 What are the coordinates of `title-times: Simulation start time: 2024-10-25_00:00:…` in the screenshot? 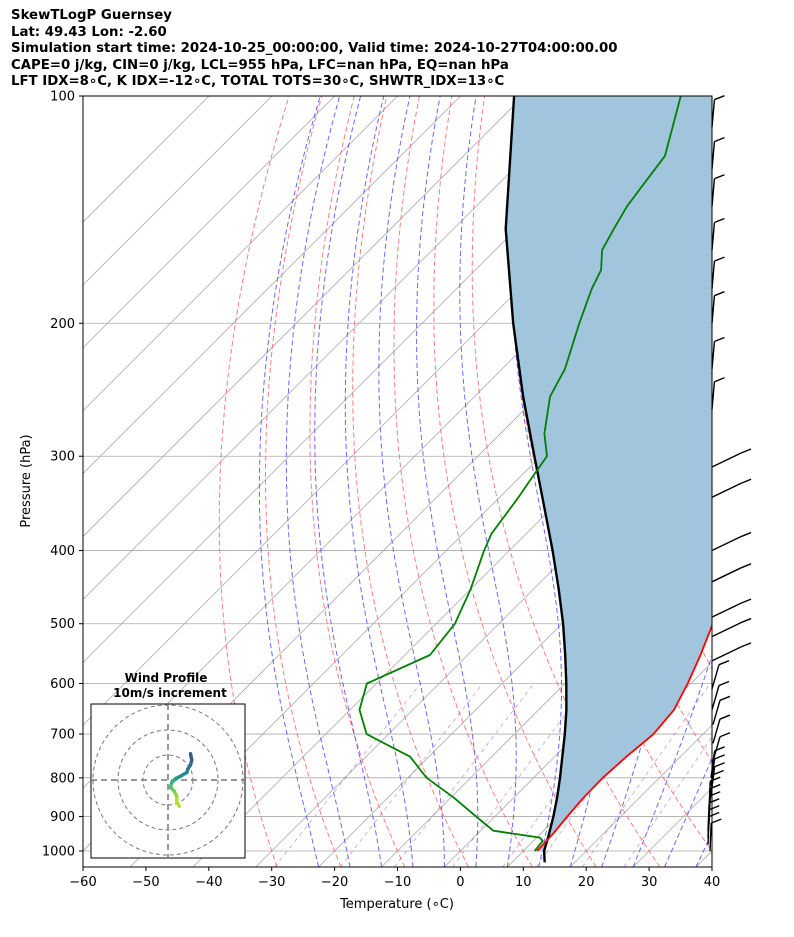 It's located at (314, 48).